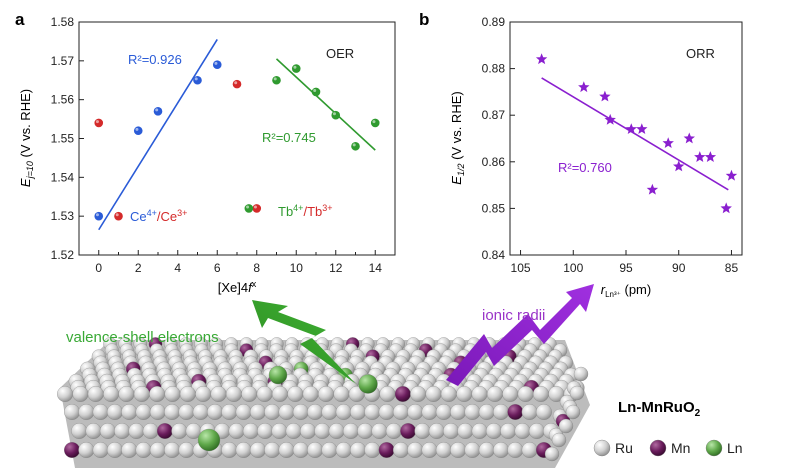 Image resolution: width=790 pixels, height=475 pixels. What do you see at coordinates (209, 440) in the screenshot?
I see `ln-atom` at bounding box center [209, 440].